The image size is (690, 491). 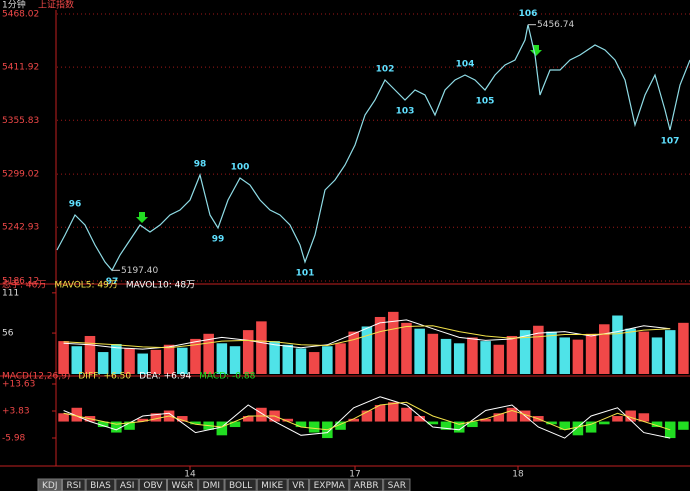 I want to click on legend-entry: MACD(12,26,9), so click(x=36, y=377).